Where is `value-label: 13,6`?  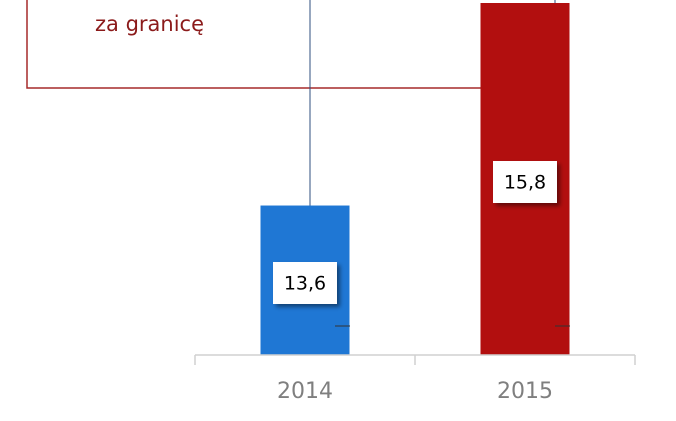 value-label: 13,6 is located at coordinates (305, 284).